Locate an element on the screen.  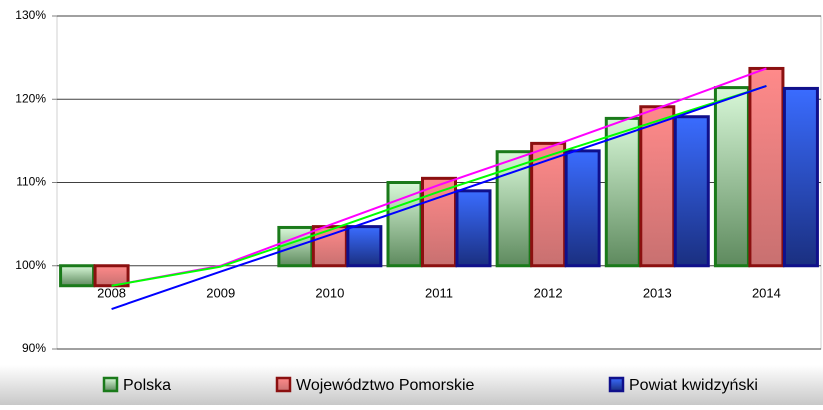
y-tick-label: 90% is located at coordinates (34, 348).